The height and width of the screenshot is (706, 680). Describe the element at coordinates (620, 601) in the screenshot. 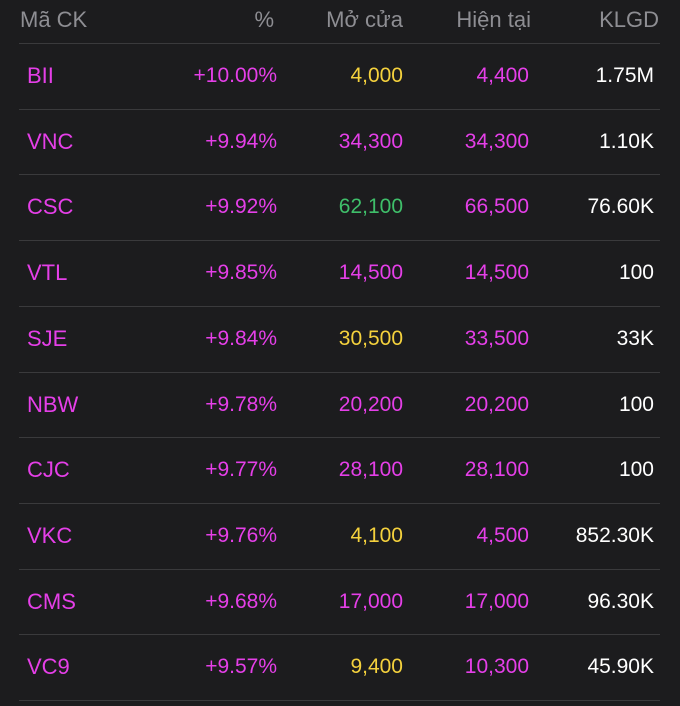

I see `volume: 96.30K` at that location.